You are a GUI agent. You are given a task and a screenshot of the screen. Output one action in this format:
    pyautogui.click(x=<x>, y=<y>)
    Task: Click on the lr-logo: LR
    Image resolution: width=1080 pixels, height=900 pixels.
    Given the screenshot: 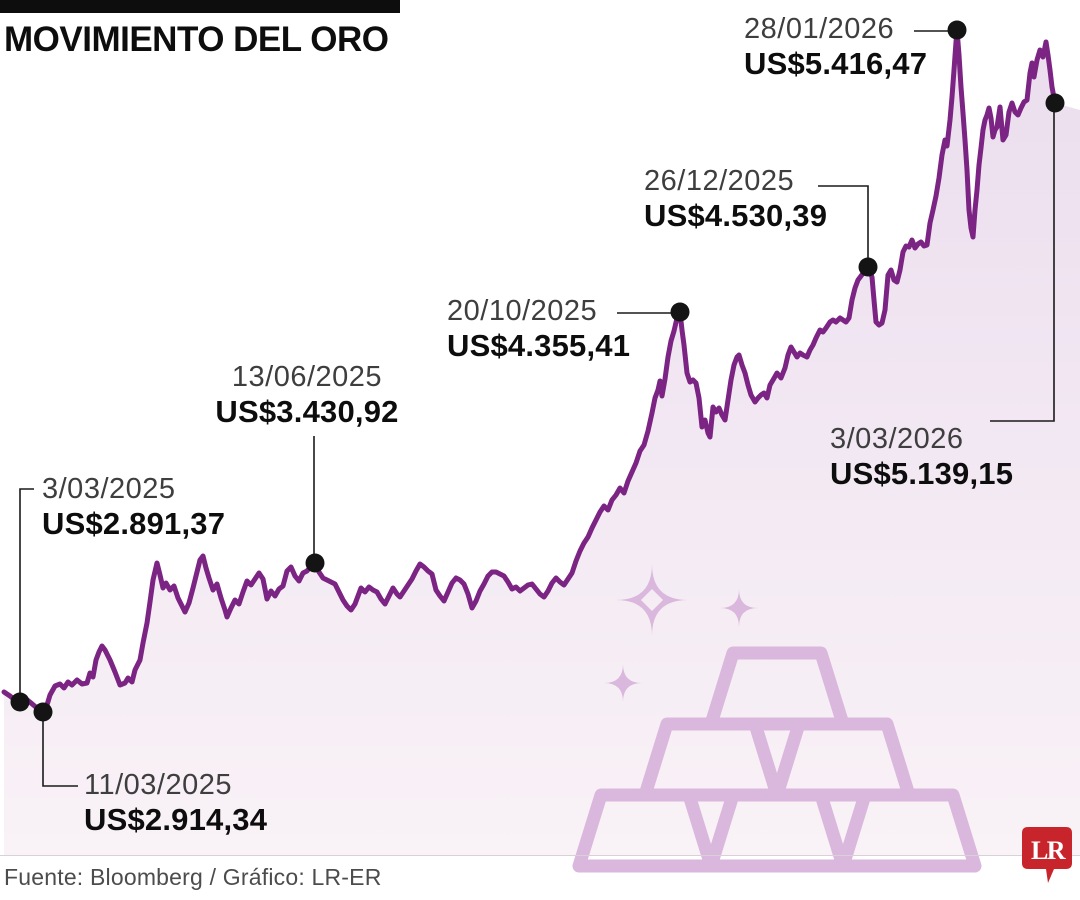 What is the action you would take?
    pyautogui.click(x=1047, y=857)
    